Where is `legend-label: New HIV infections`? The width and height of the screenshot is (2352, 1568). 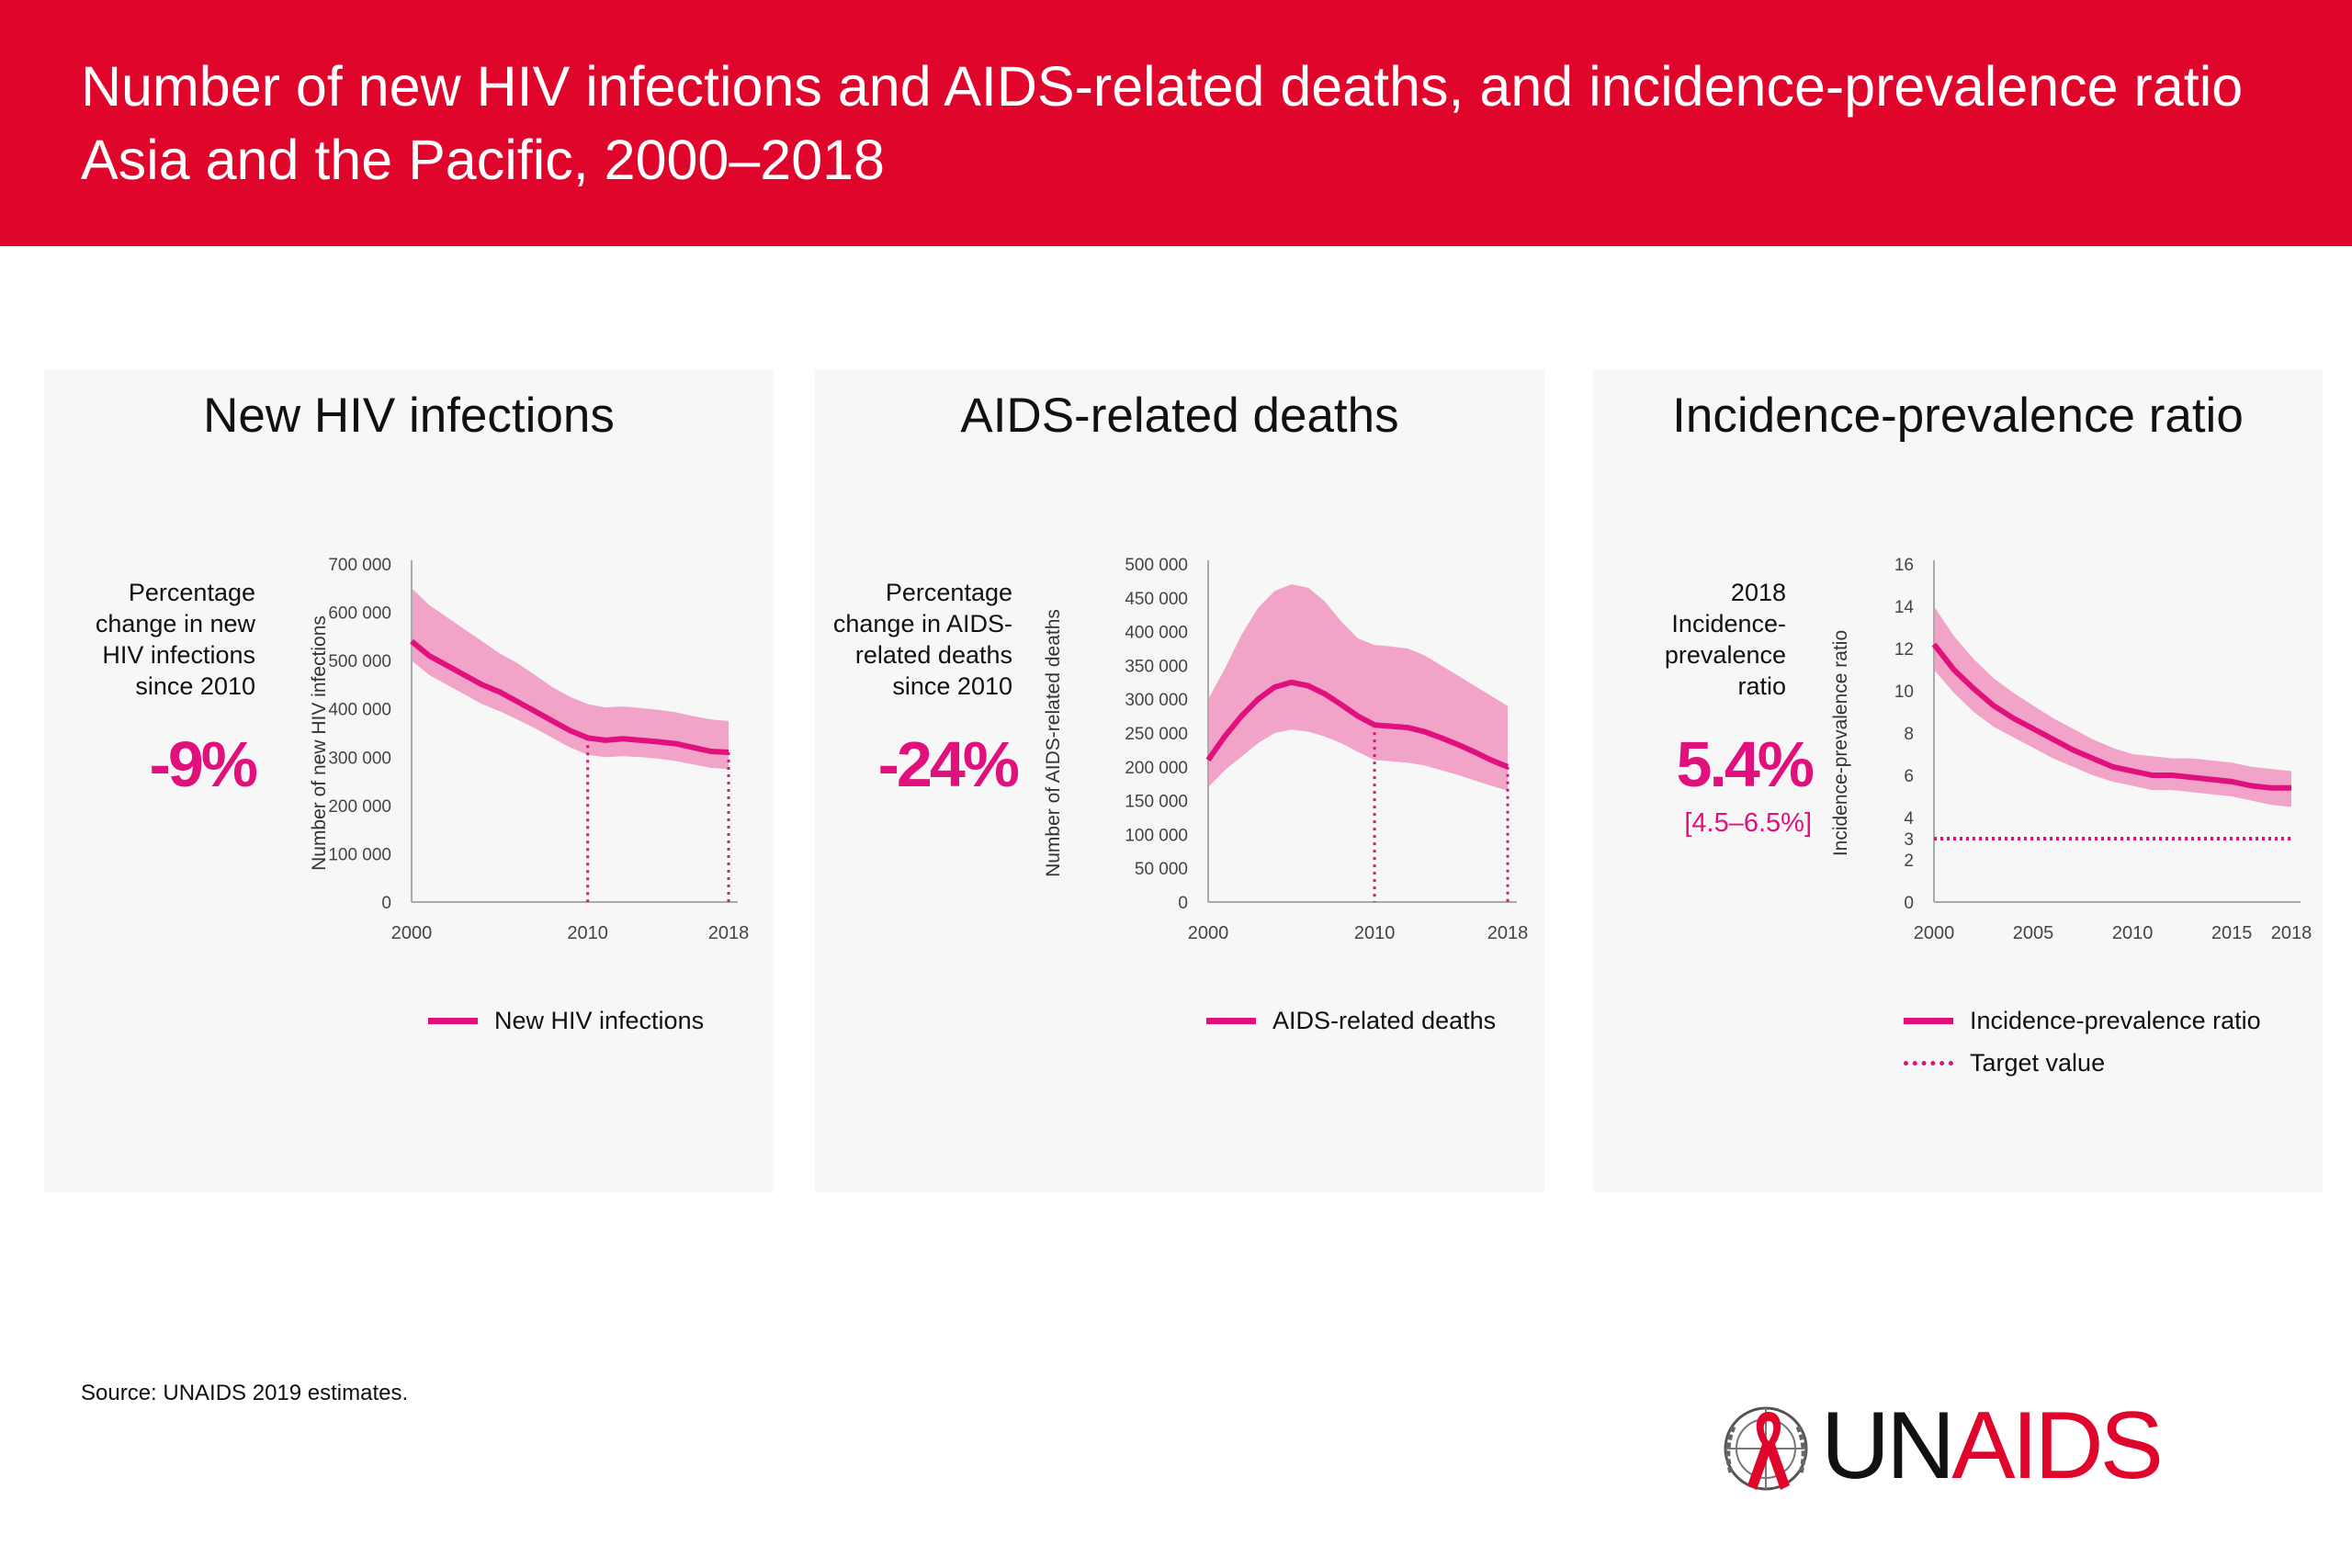 legend-label: New HIV infections is located at coordinates (600, 1020).